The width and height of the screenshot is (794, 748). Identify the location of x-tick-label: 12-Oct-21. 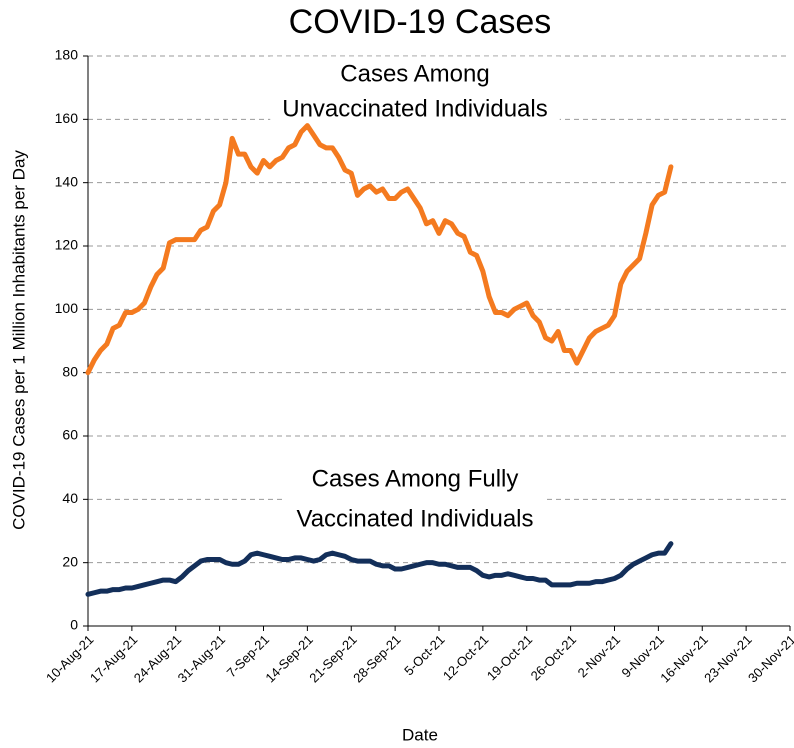
(465, 657).